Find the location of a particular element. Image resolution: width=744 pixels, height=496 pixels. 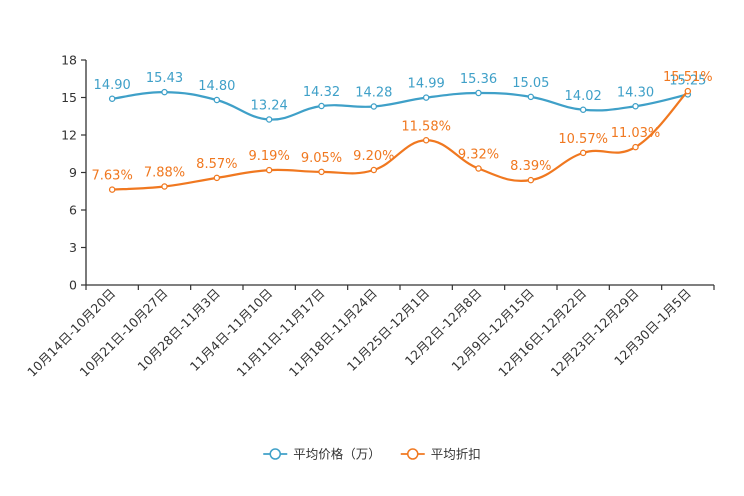

data-label: 8.57% is located at coordinates (216, 164).